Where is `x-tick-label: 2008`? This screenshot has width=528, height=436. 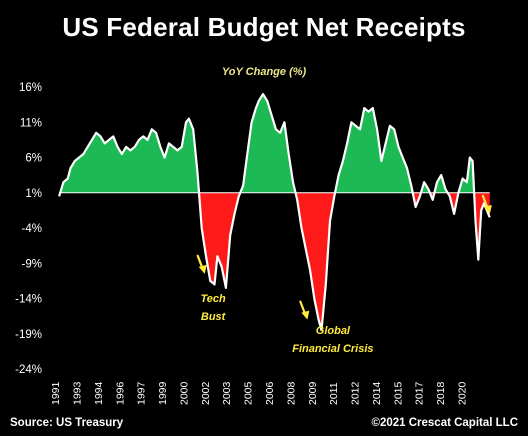
x-tick-label: 2008 is located at coordinates (291, 393).